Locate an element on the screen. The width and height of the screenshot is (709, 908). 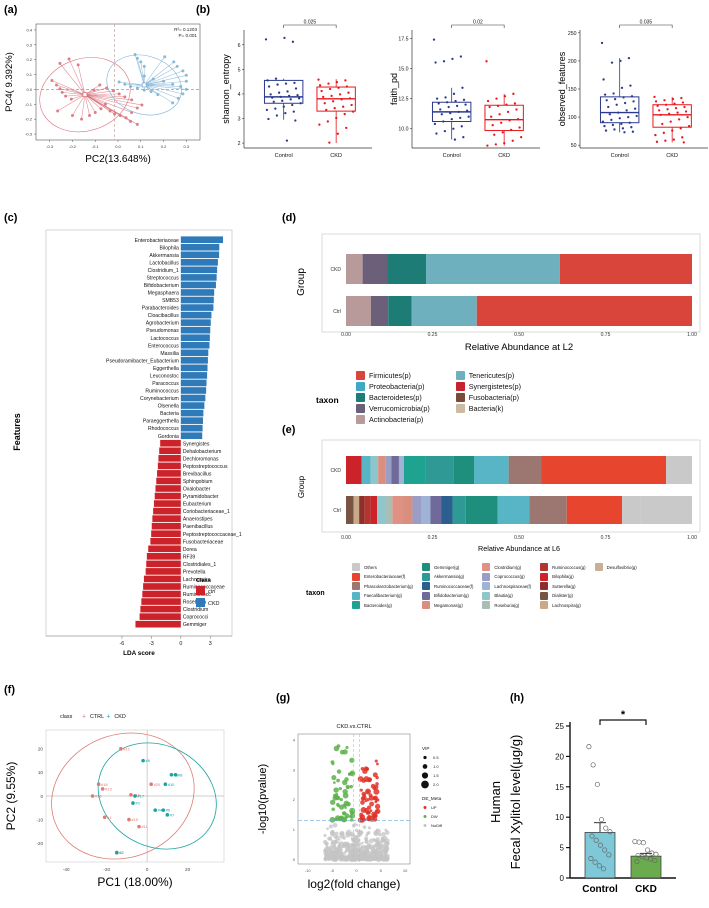
panel-f-point is located at coordinates (102, 789).